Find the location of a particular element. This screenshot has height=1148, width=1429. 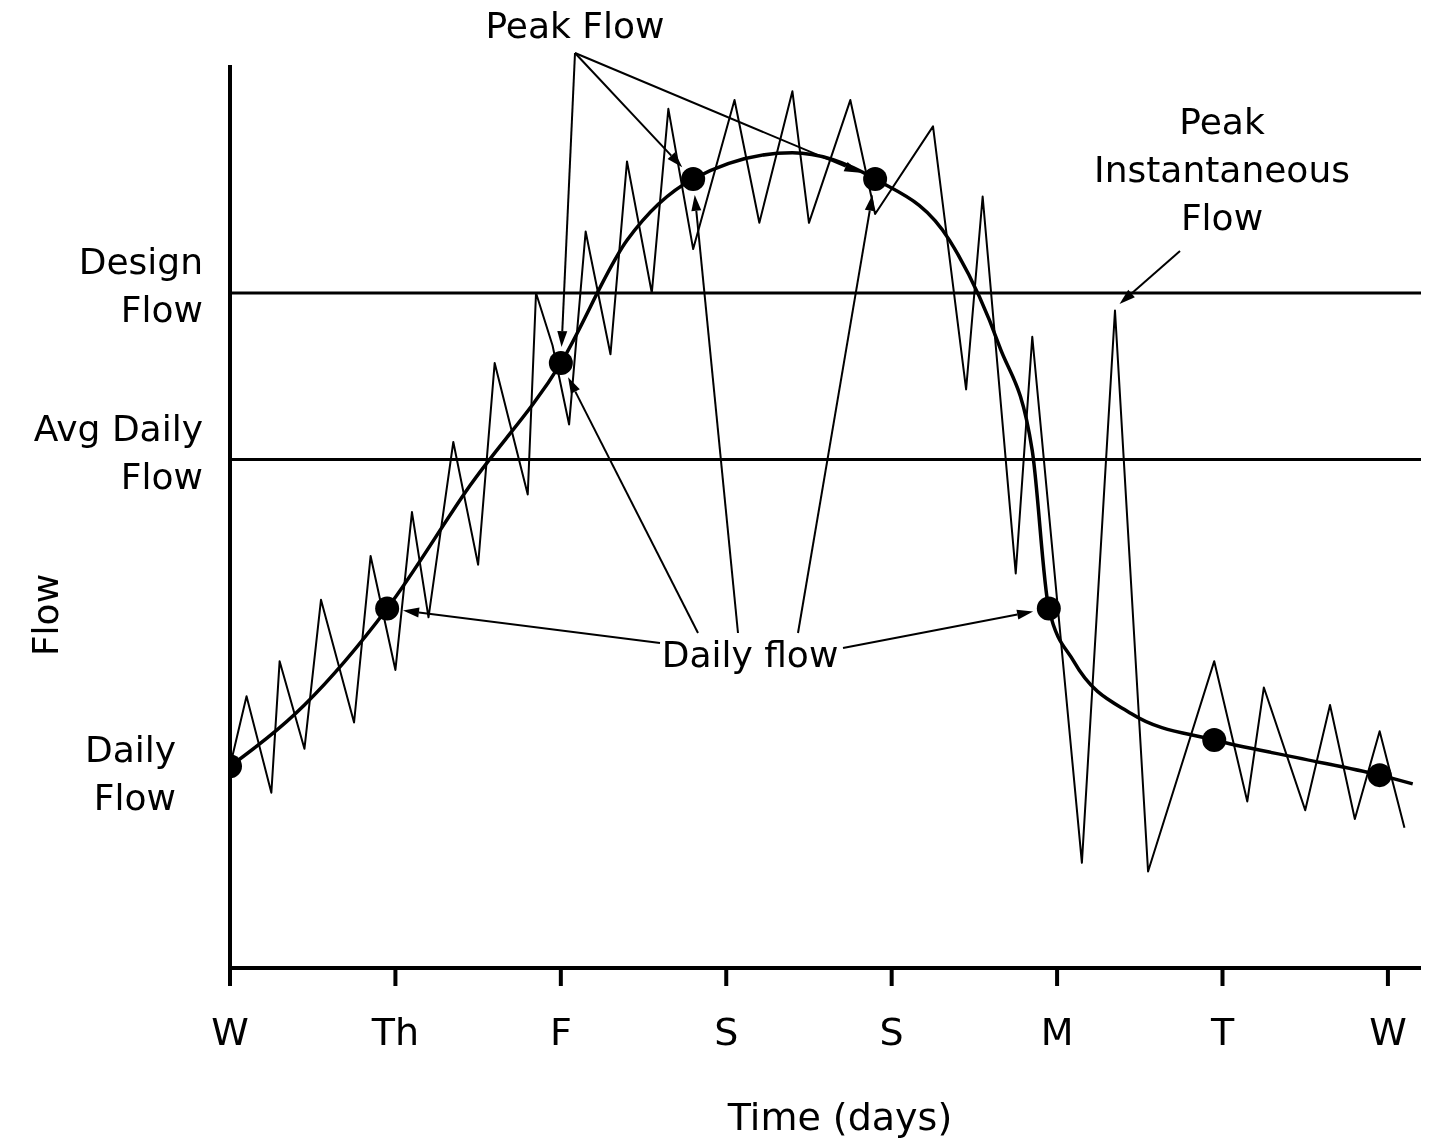

x-tick-label: T is located at coordinates (1222, 1031).